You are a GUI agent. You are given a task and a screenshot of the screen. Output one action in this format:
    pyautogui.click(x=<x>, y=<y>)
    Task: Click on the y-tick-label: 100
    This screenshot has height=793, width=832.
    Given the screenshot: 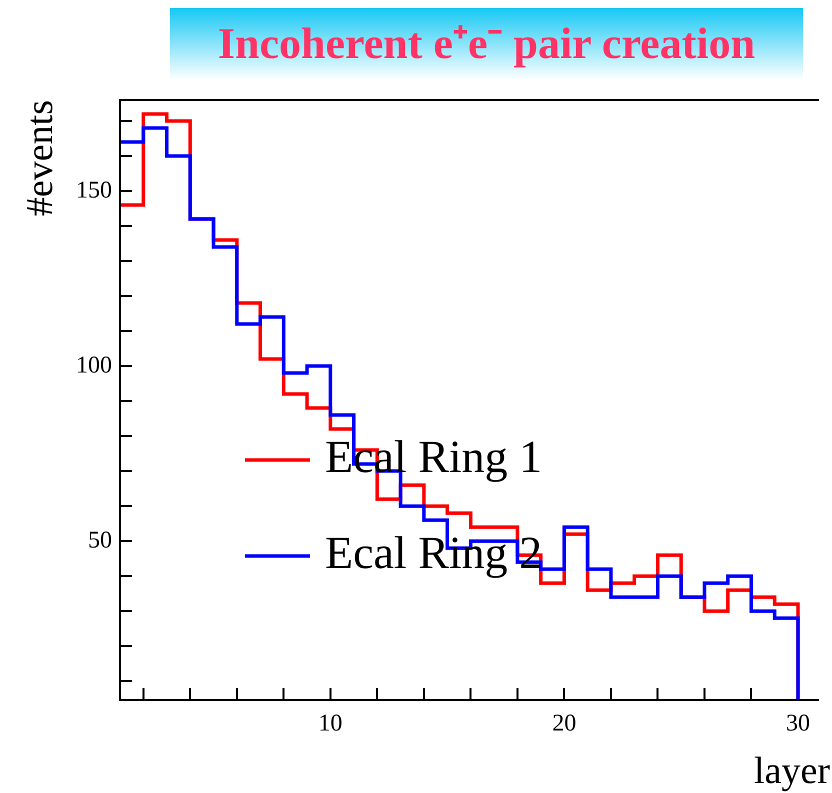 What is the action you would take?
    pyautogui.click(x=94, y=365)
    